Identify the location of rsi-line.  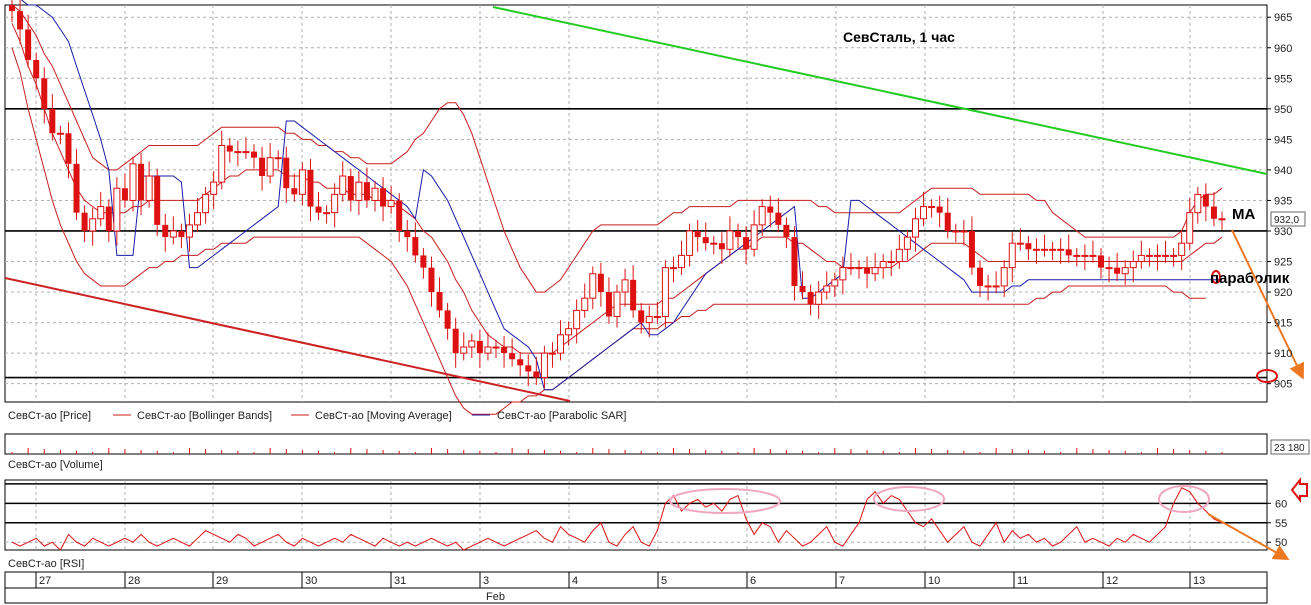
(617, 519).